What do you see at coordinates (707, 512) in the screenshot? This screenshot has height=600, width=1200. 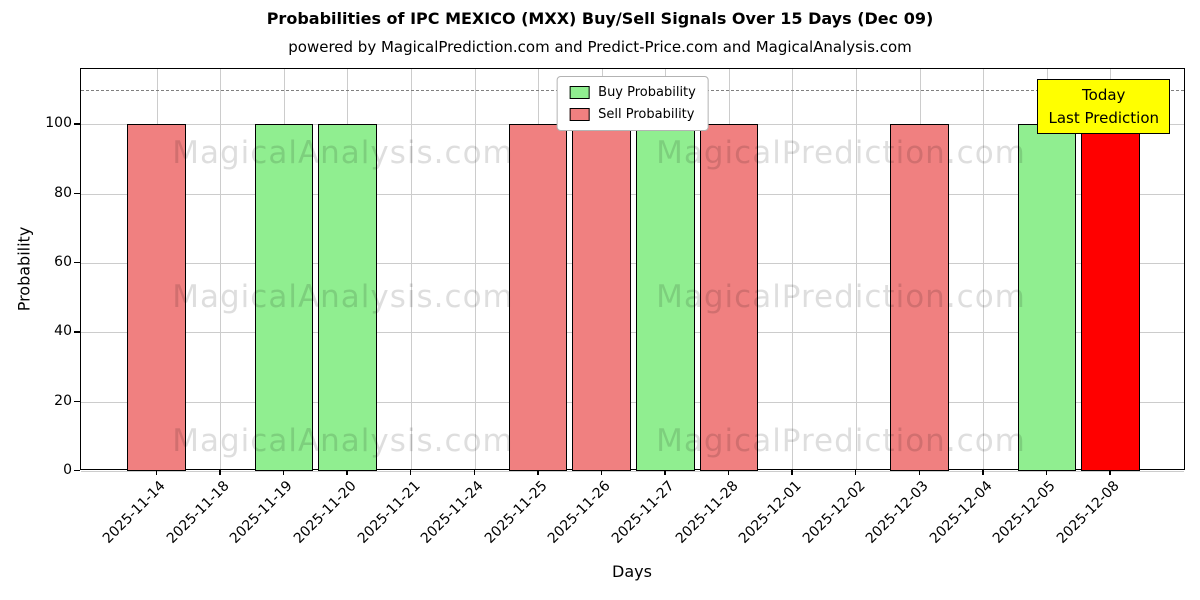 I see `x-tick-label: 2025-11-28` at bounding box center [707, 512].